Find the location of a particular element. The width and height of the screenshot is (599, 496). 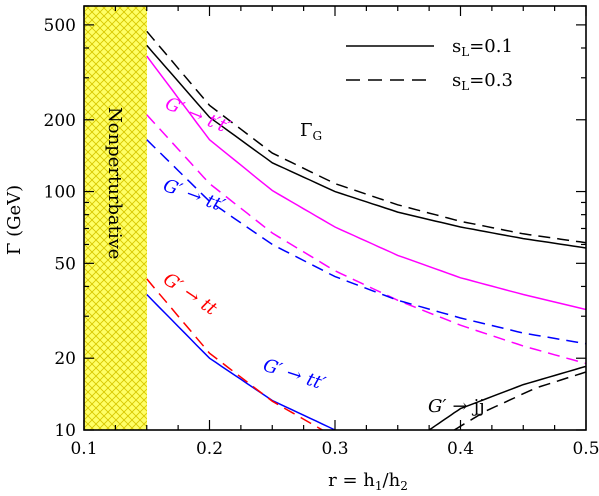

legend: sL=0.1 sL=0.3 is located at coordinates (429, 64).